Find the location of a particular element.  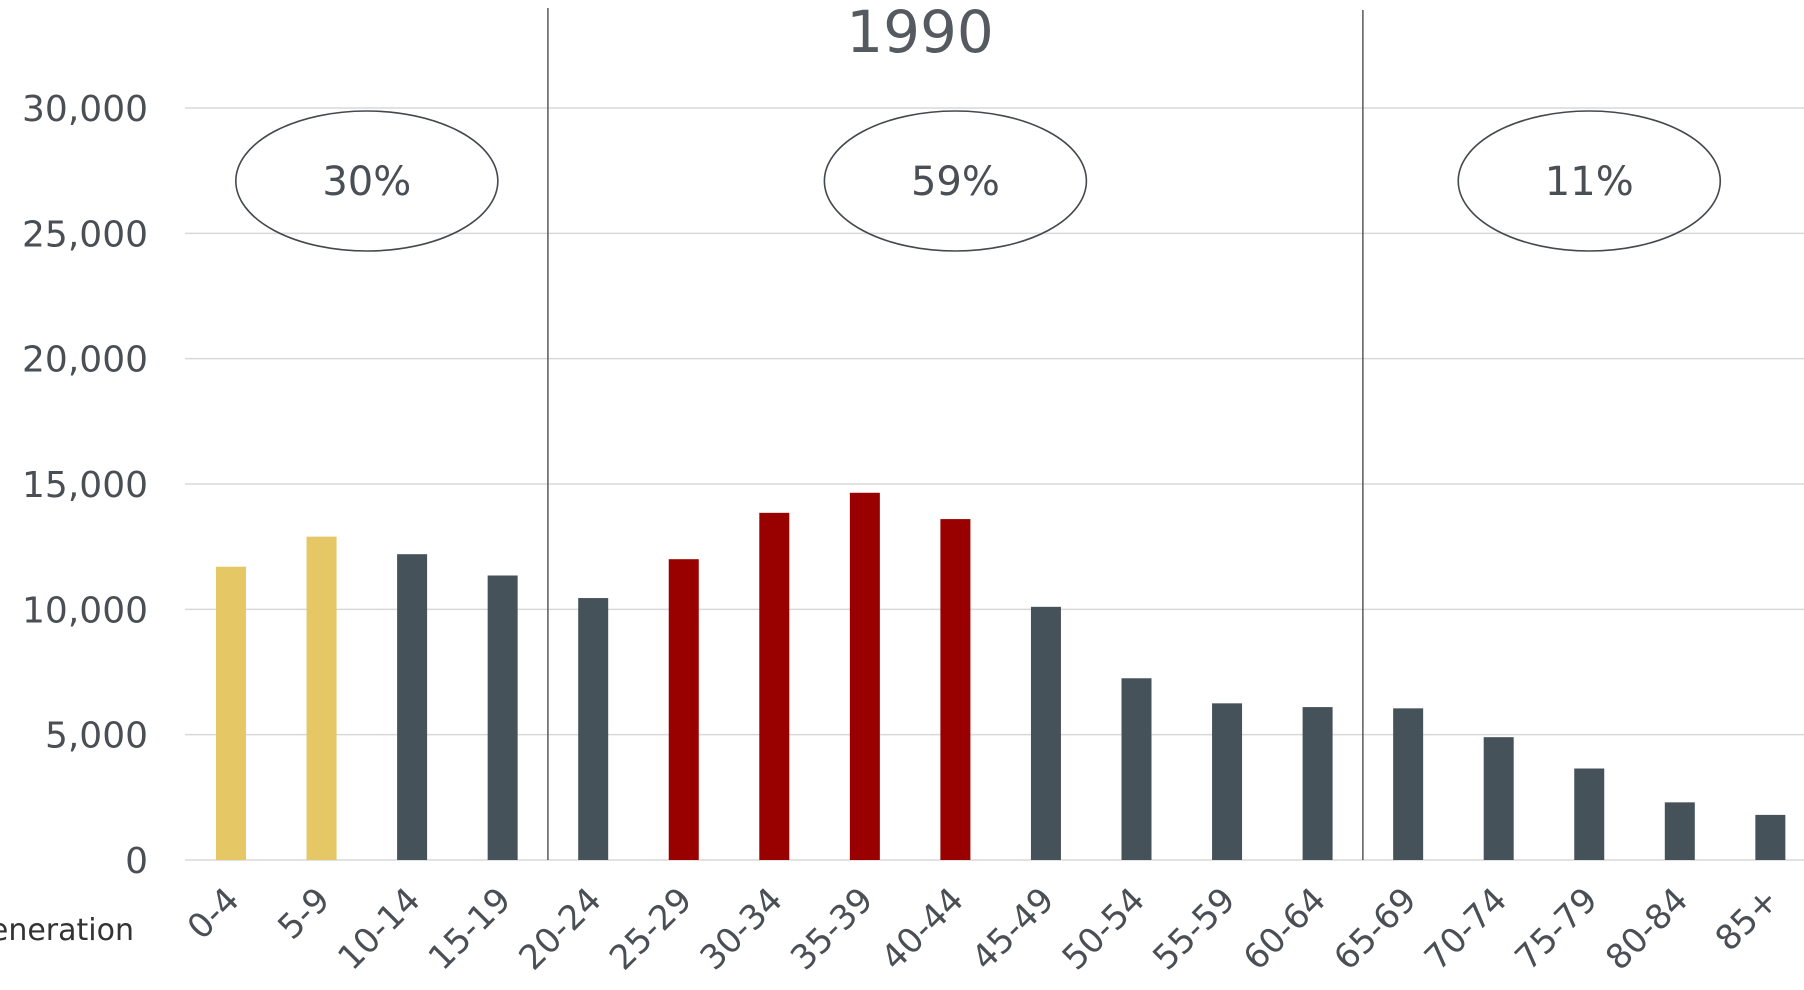

x-category-label: 40-44 is located at coordinates (923, 929).